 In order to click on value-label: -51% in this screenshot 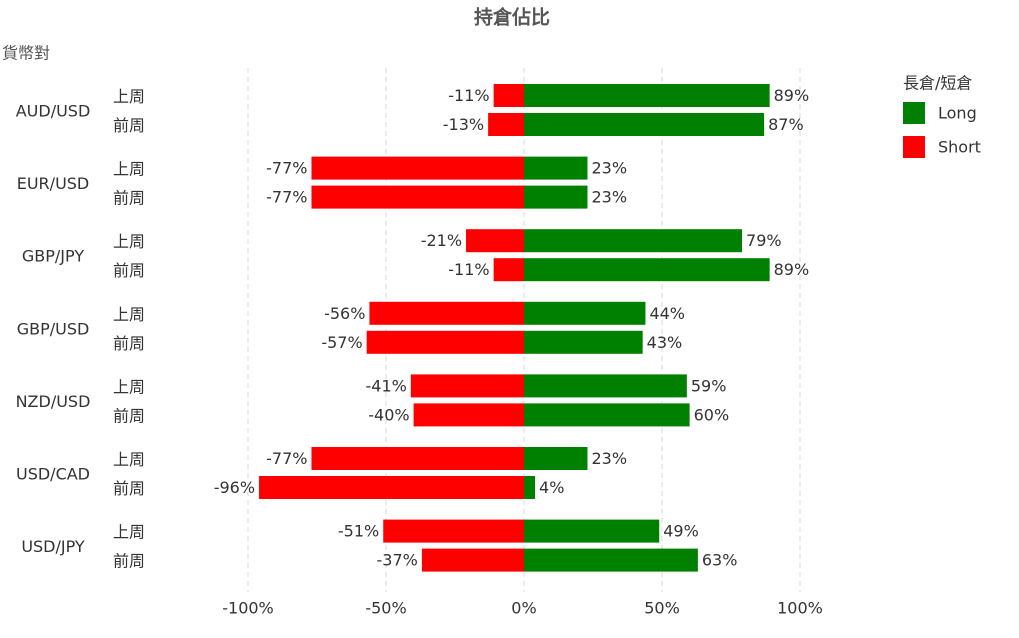, I will do `click(358, 531)`.